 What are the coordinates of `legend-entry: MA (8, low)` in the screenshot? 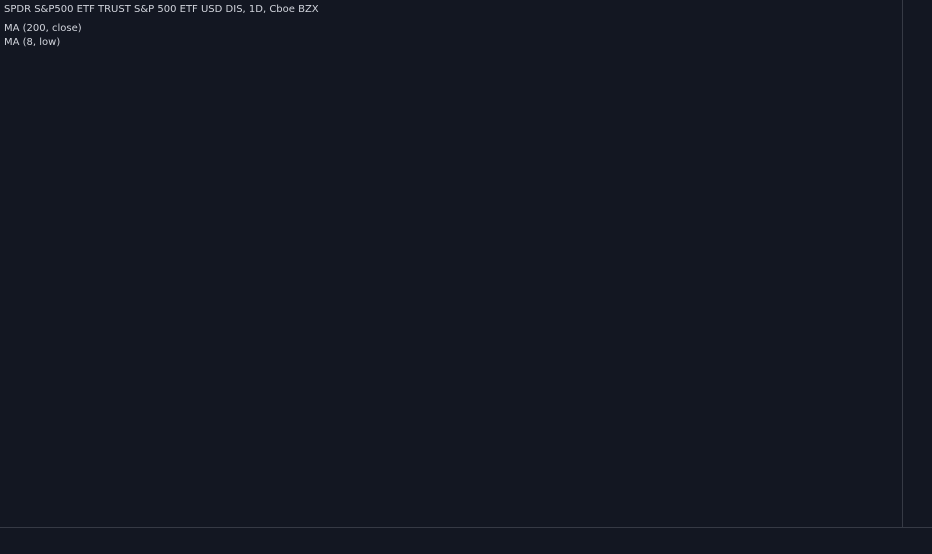 It's located at (32, 42).